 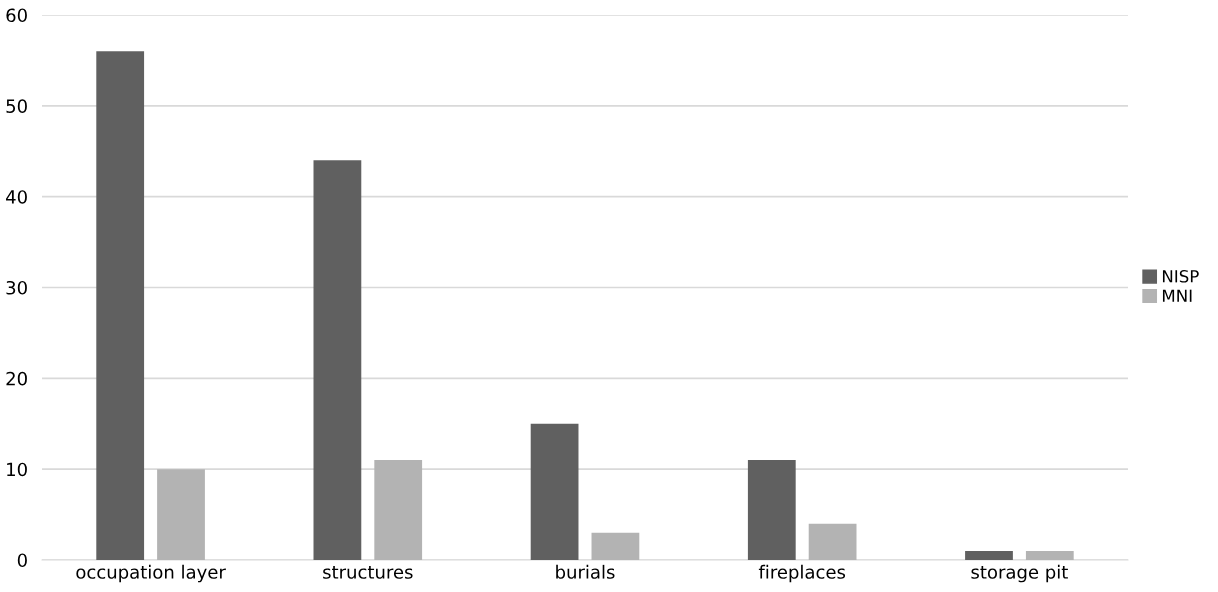 I want to click on y-tick-label: 10, so click(x=17, y=469).